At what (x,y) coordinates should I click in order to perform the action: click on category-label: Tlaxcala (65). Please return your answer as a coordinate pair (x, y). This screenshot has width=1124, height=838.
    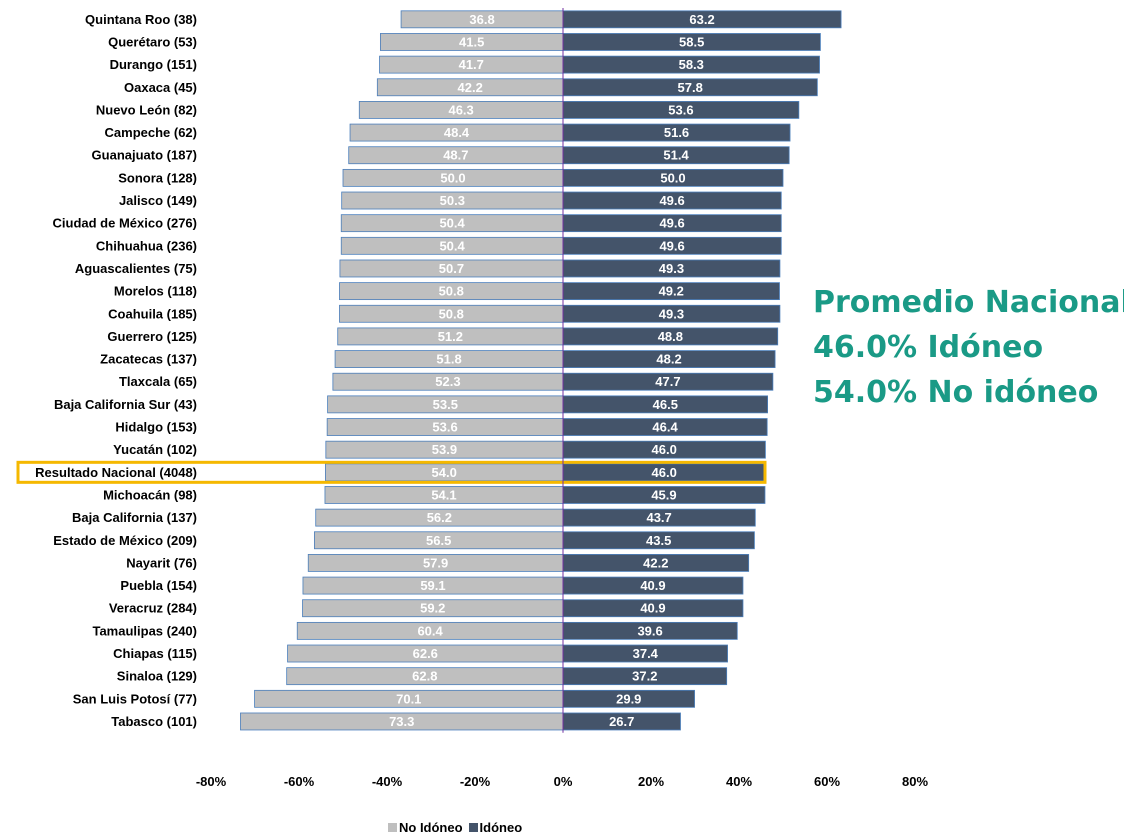
    Looking at the image, I should click on (158, 381).